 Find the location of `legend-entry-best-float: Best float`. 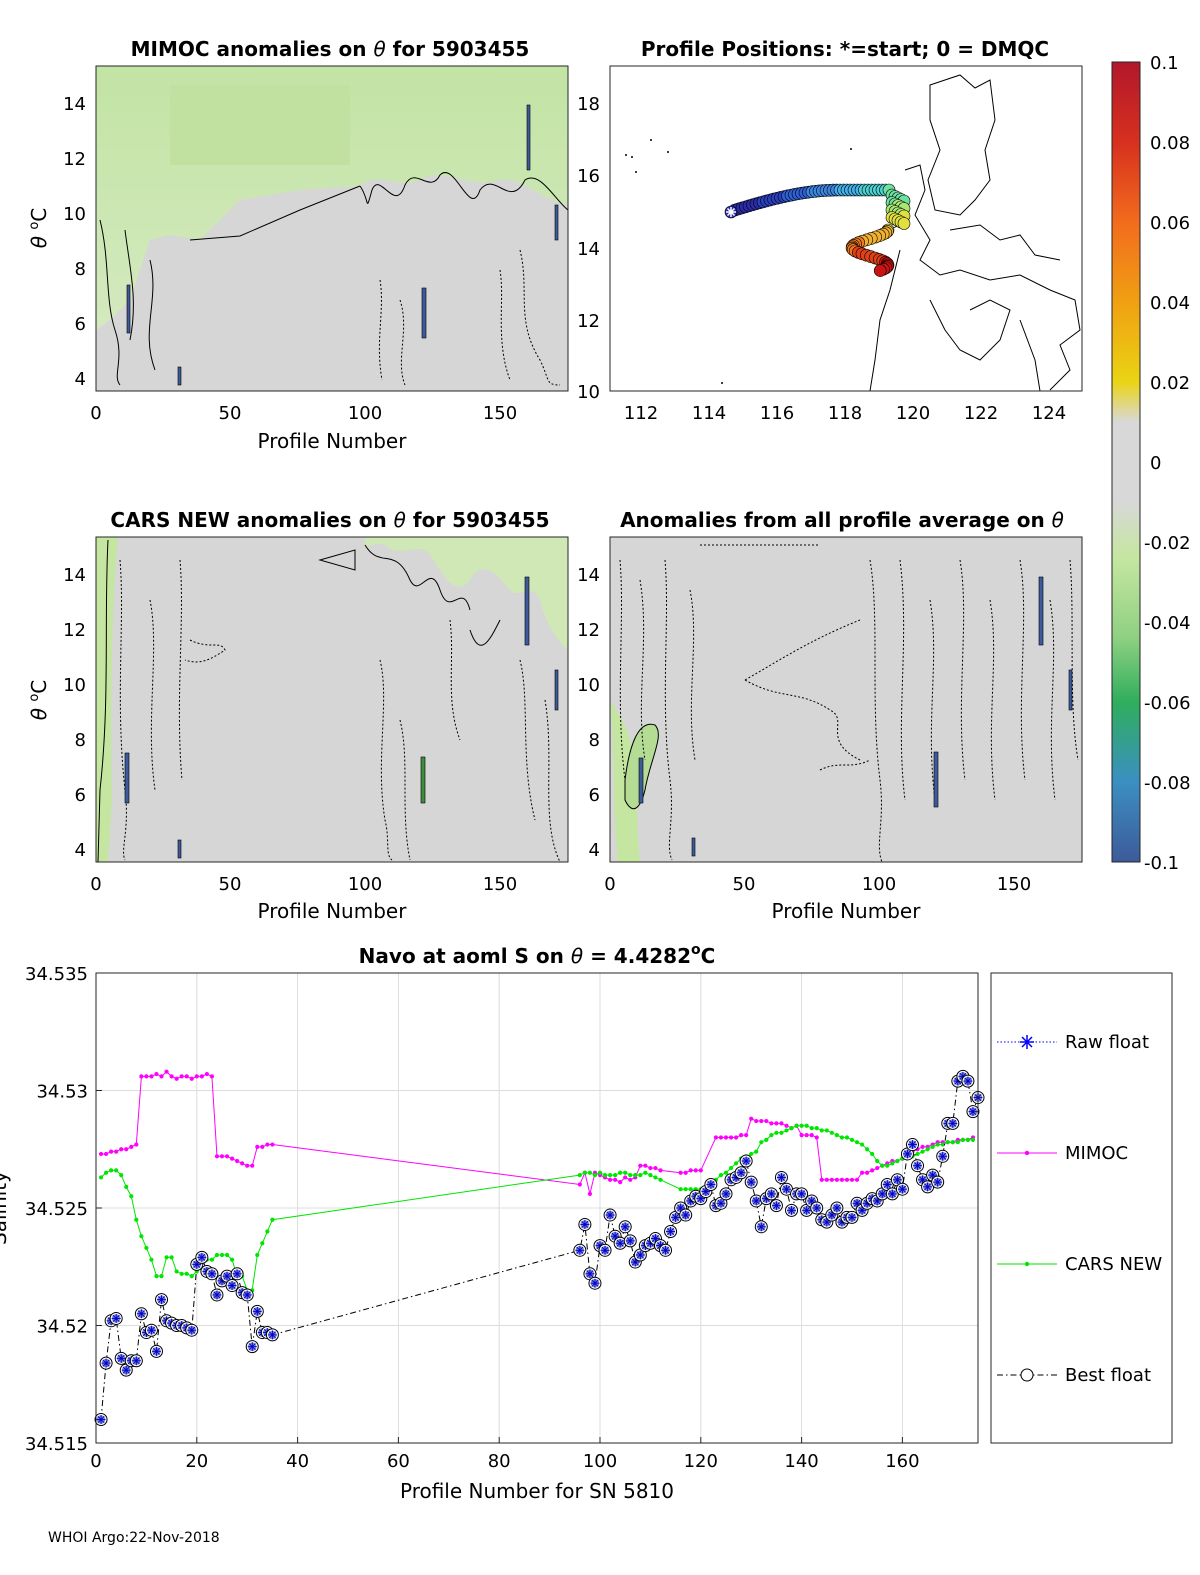

legend-entry-best-float: Best float is located at coordinates (1074, 1375).